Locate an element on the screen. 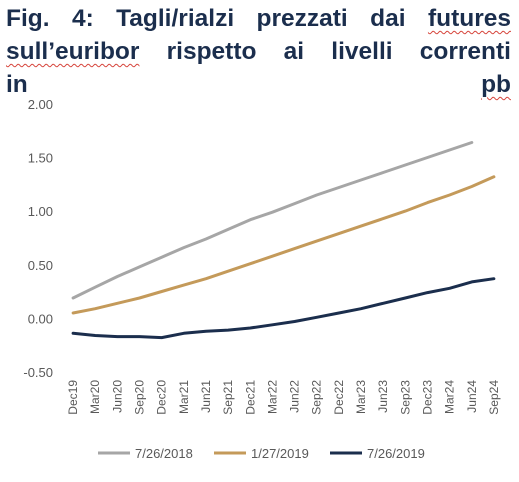  legend: 7/26/2018 1/27/2019 7/26/2019 is located at coordinates (261, 453).